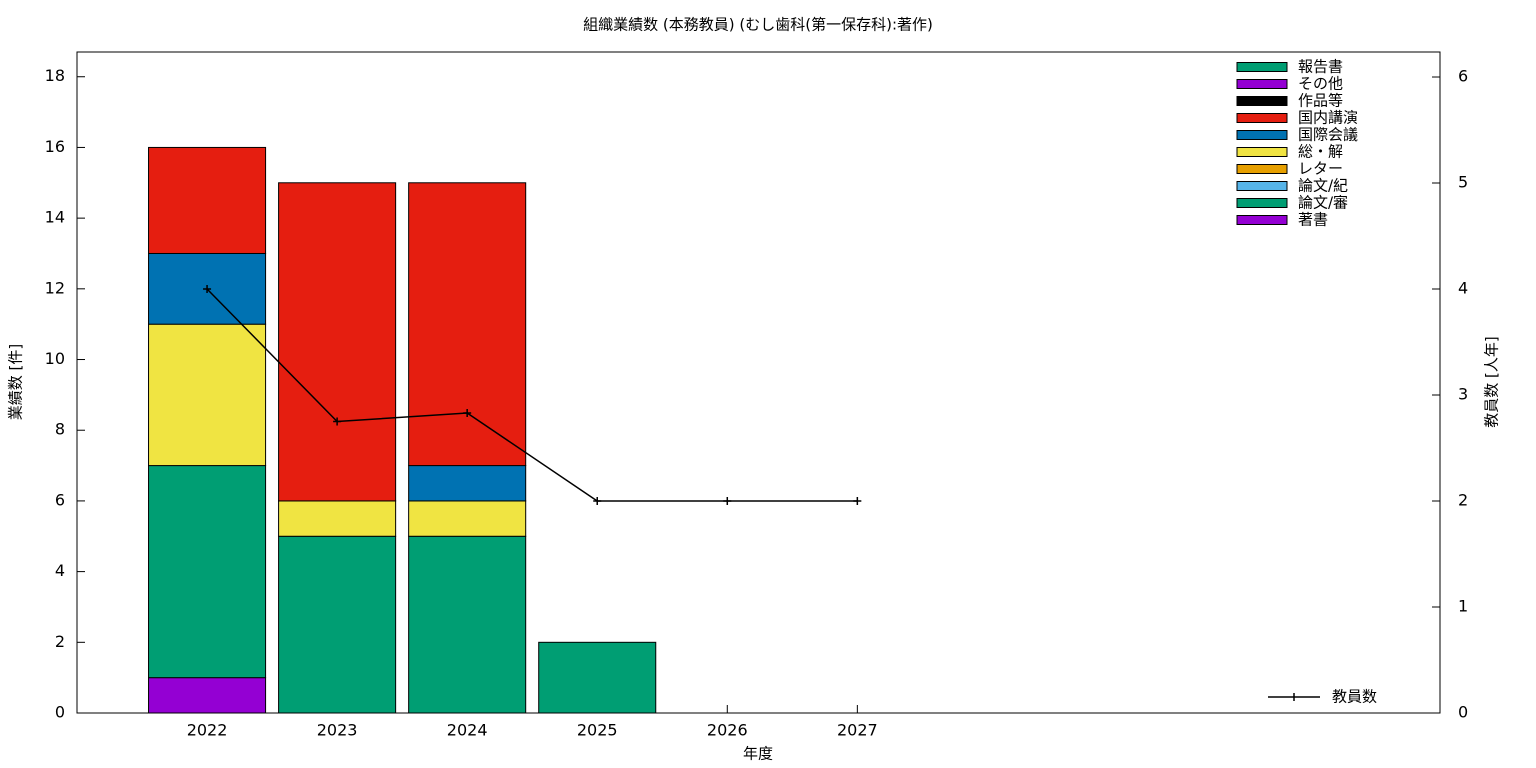  I want to click on y-tick-label: 4, so click(60, 570).